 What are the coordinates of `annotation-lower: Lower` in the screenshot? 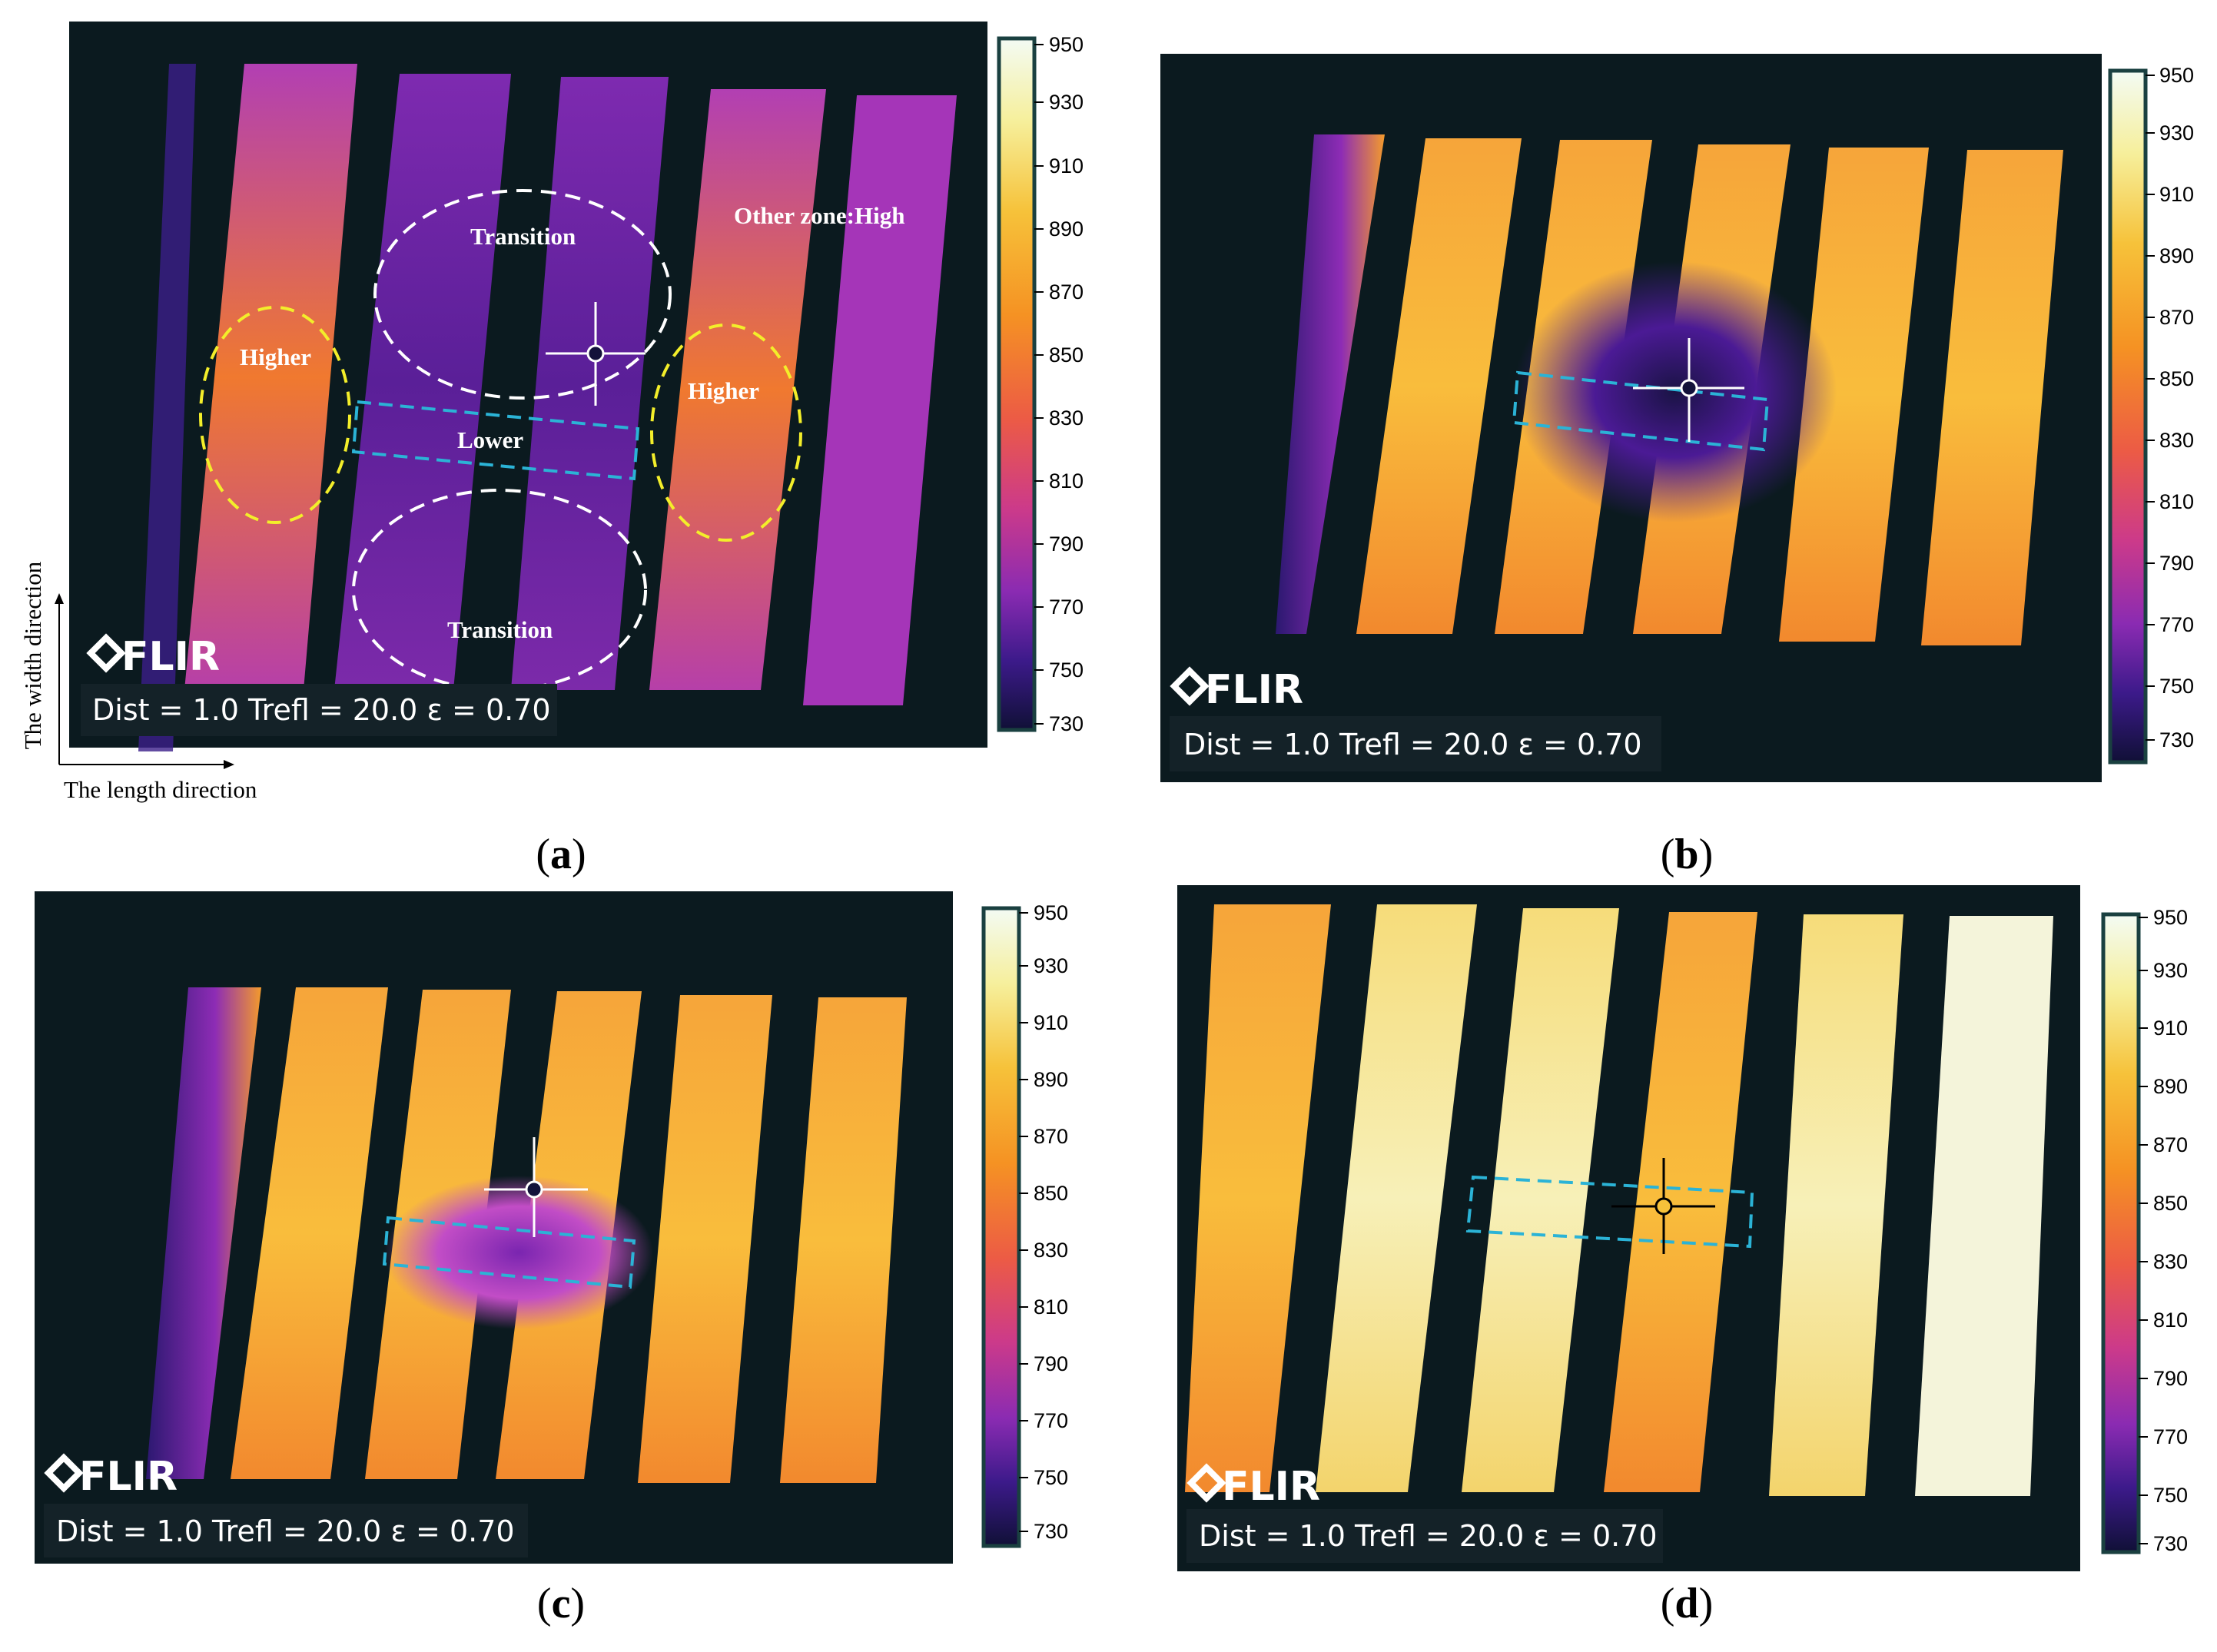 It's located at (490, 439).